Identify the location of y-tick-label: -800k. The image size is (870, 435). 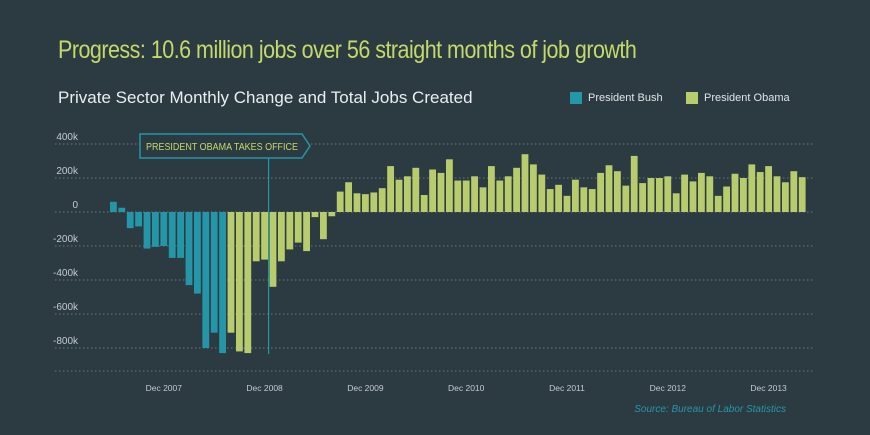
(66, 341).